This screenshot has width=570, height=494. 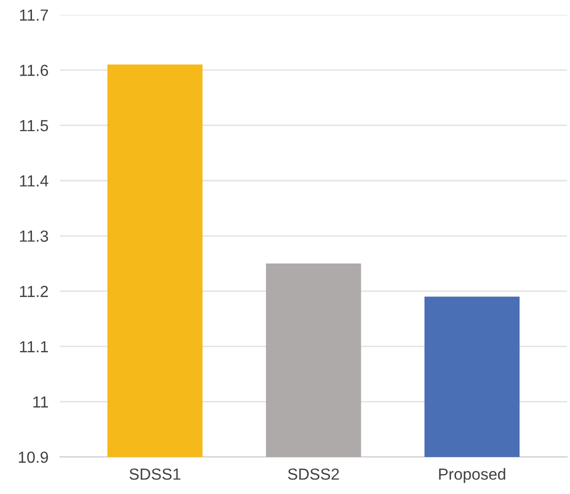 I want to click on x-tick-label: SDSS1, so click(x=155, y=474).